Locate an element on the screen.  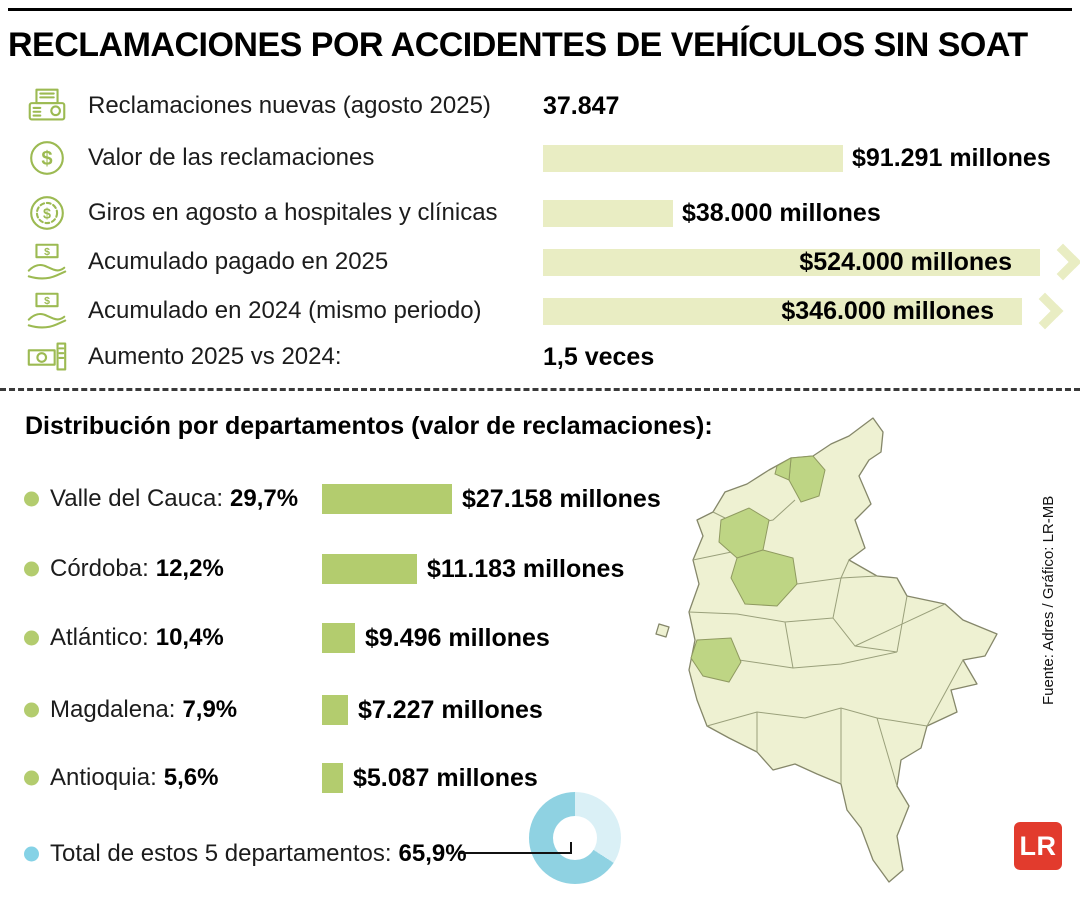
dept-row-valle: Valle del Cauca: 29,7% $27.158 millones is located at coordinates (340, 499).